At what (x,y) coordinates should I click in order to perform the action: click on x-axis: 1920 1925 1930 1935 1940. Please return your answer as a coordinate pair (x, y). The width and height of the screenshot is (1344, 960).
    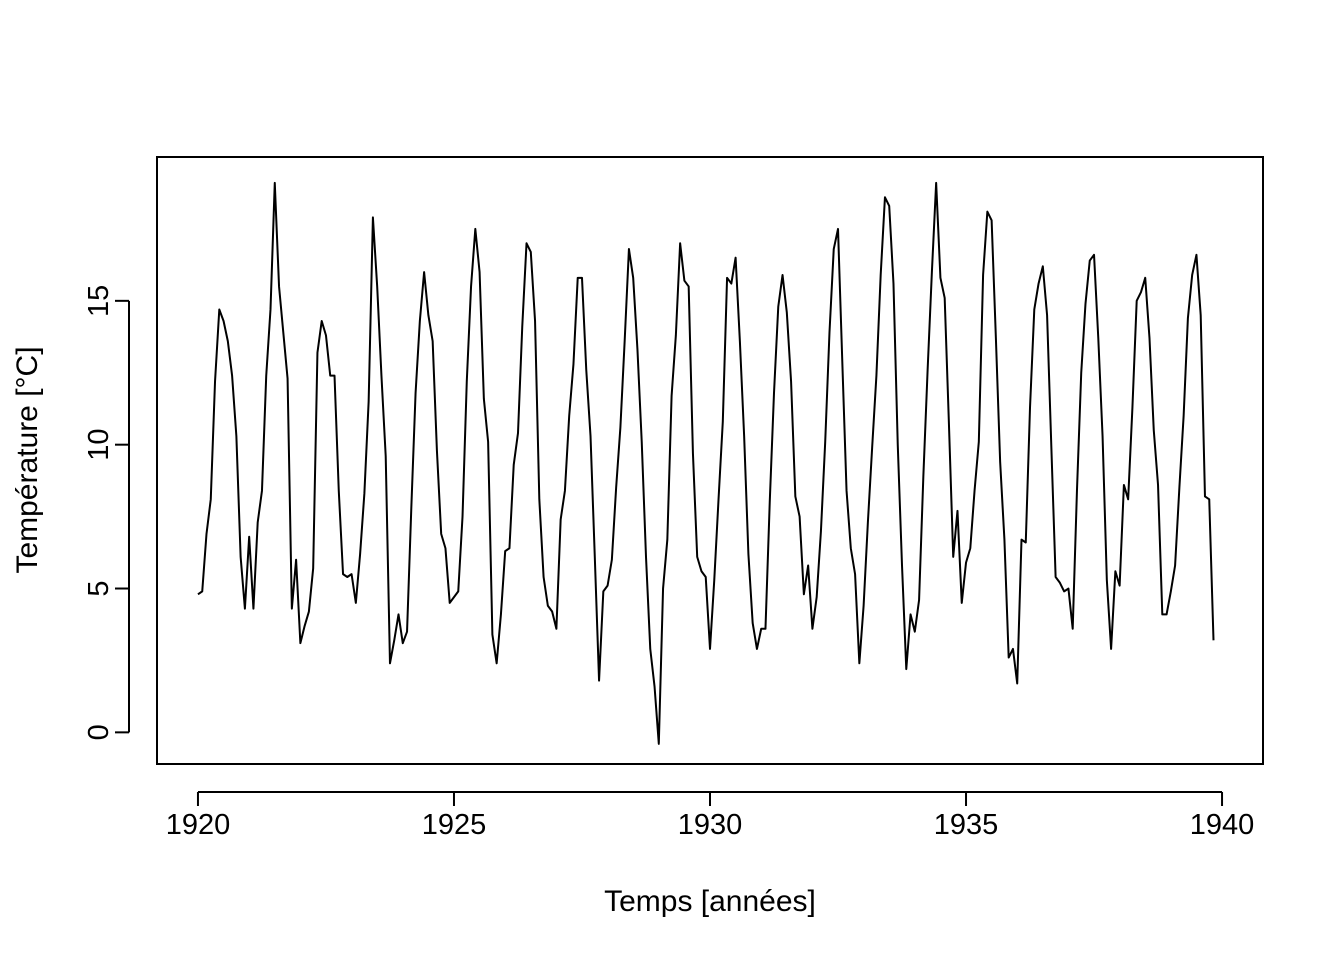
    Looking at the image, I should click on (710, 816).